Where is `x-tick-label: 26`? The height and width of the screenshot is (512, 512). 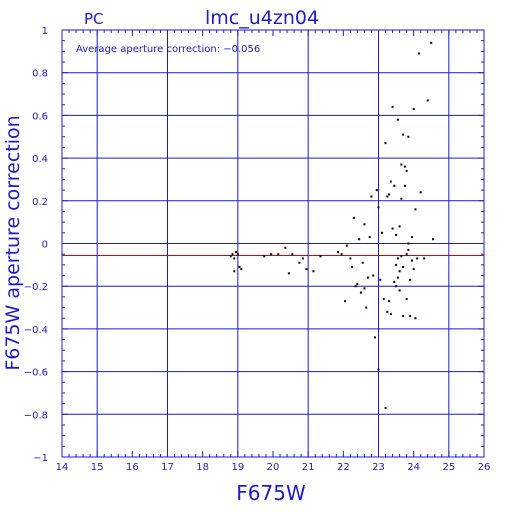 x-tick-label: 26 is located at coordinates (484, 467).